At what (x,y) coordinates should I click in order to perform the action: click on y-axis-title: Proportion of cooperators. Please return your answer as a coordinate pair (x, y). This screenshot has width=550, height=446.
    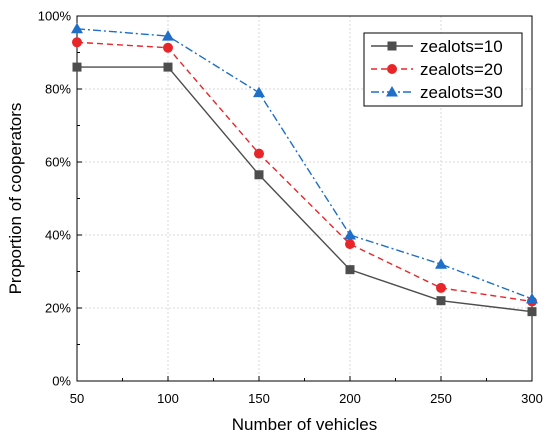
    Looking at the image, I should click on (15, 199).